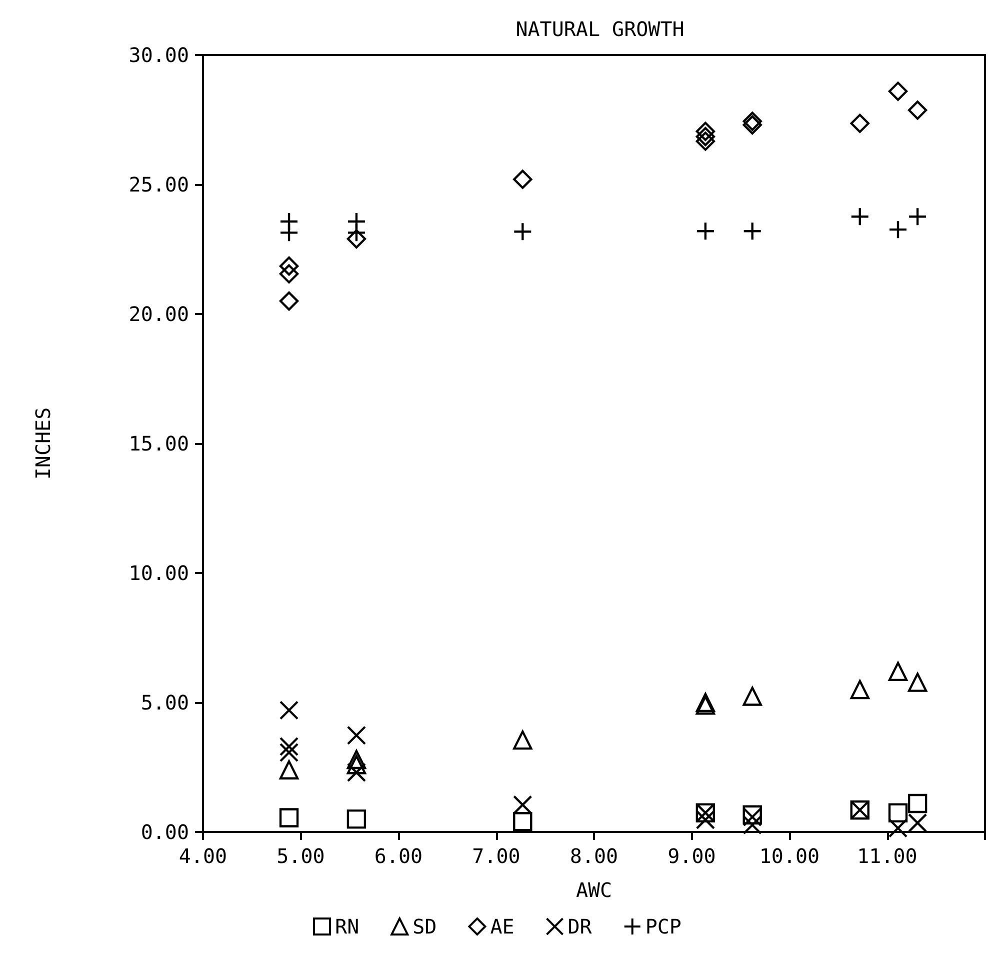 This screenshot has height=962, width=993. Describe the element at coordinates (164, 702) in the screenshot. I see `y-tick-label: 5.00` at that location.